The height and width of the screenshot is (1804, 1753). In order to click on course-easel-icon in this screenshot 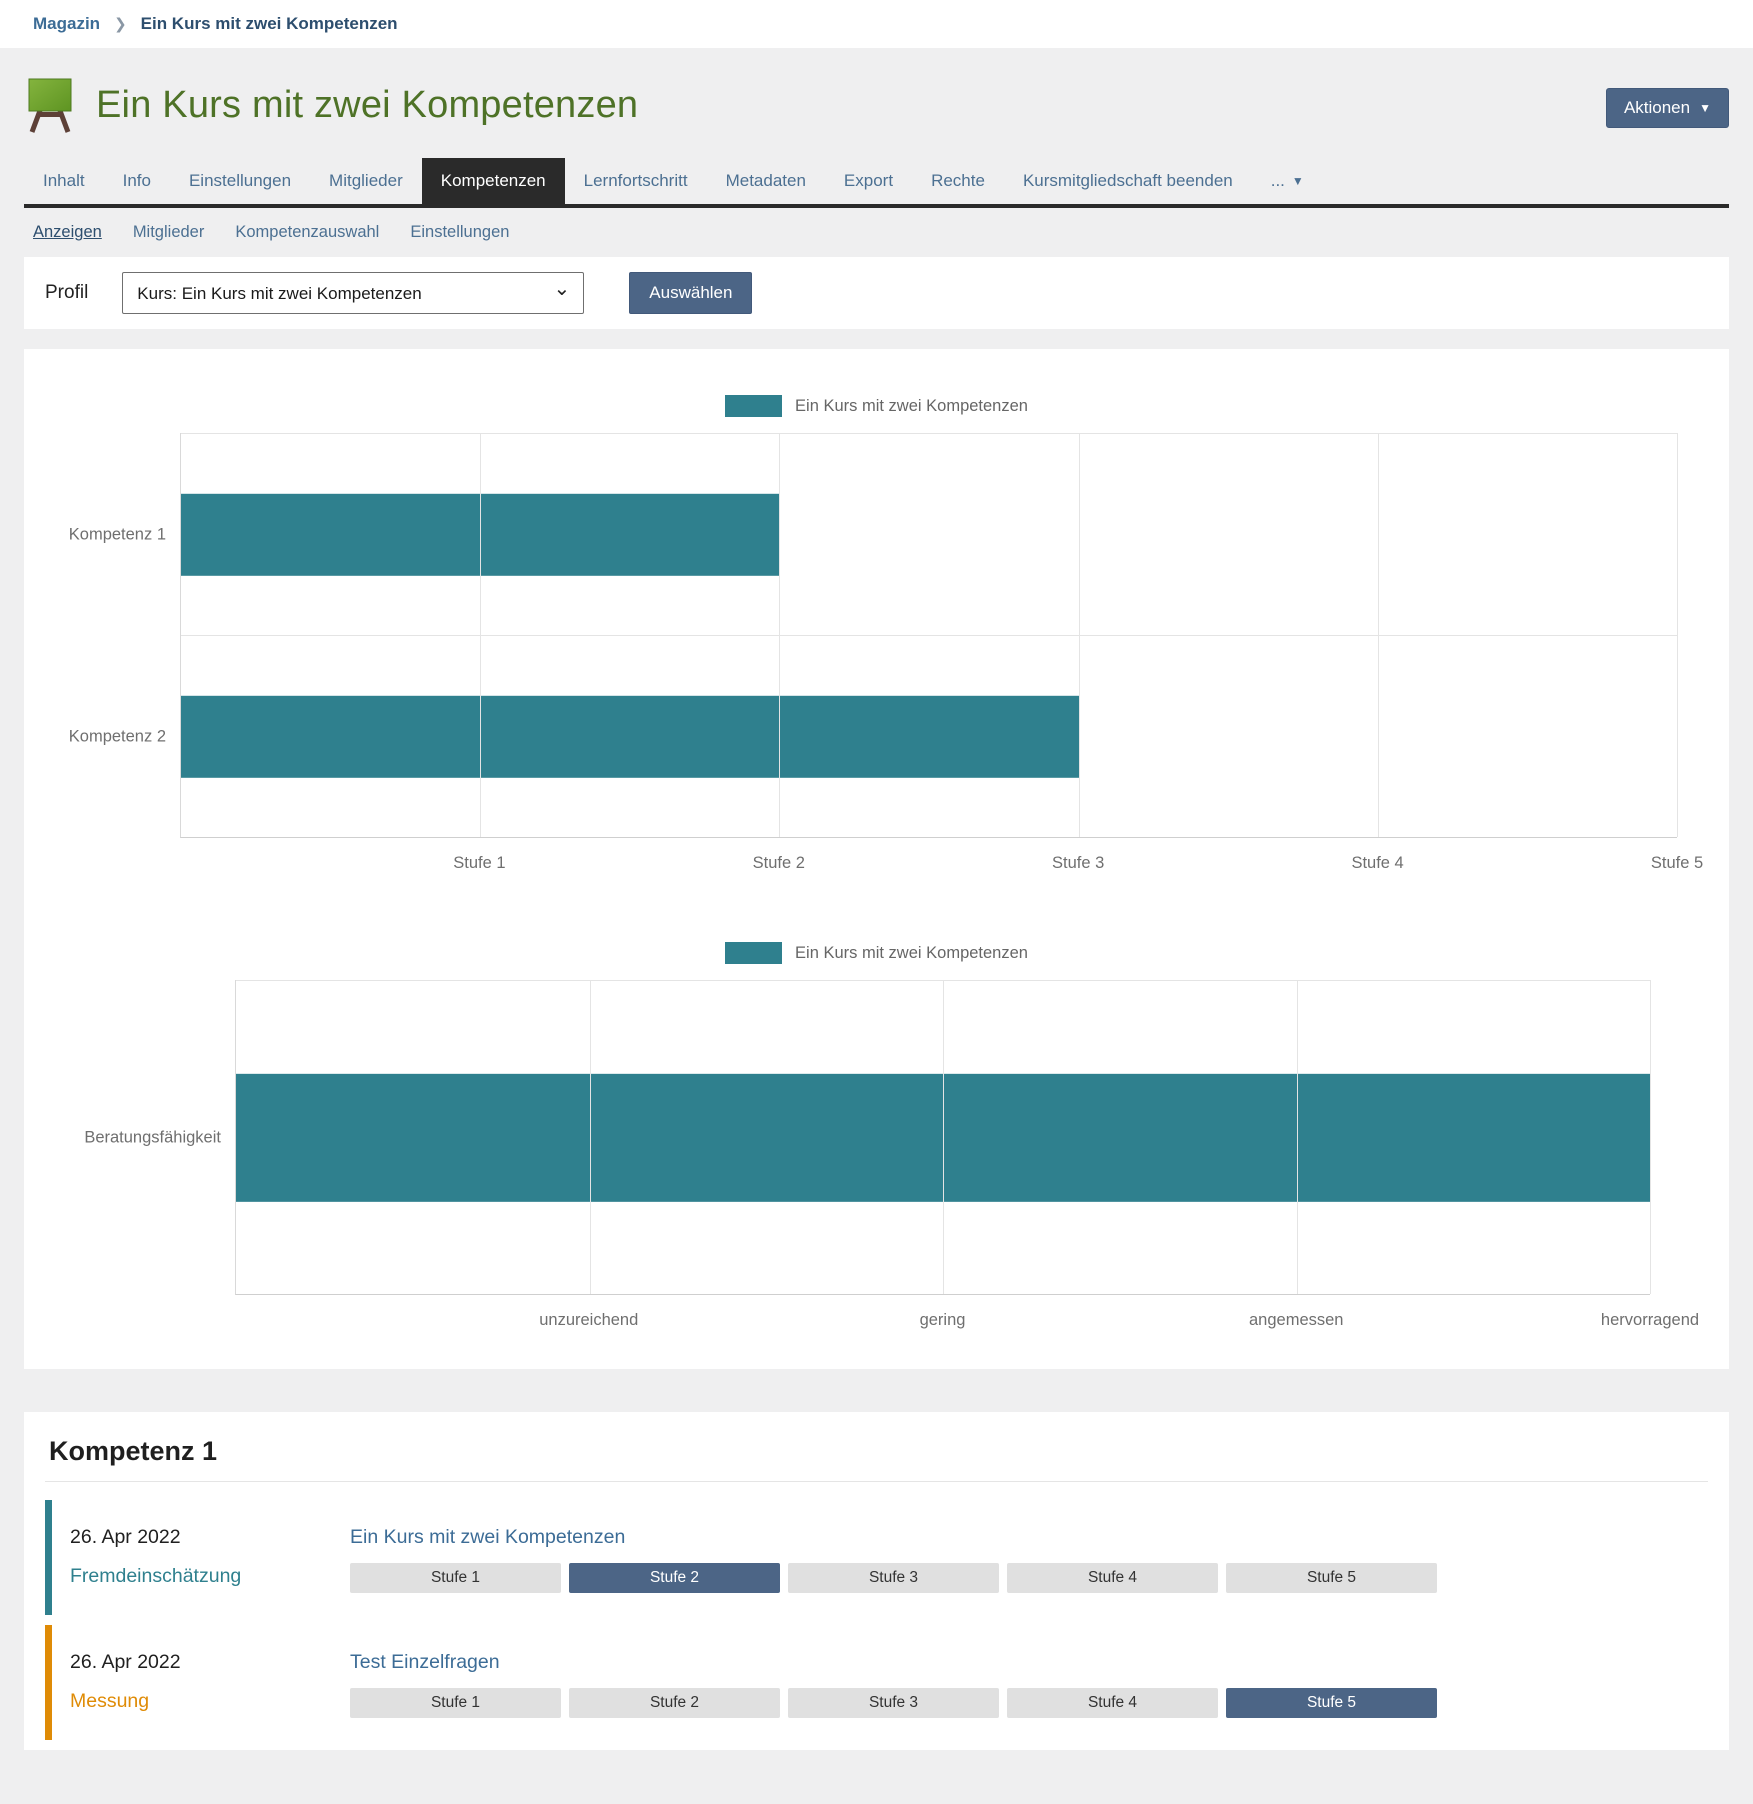, I will do `click(50, 105)`.